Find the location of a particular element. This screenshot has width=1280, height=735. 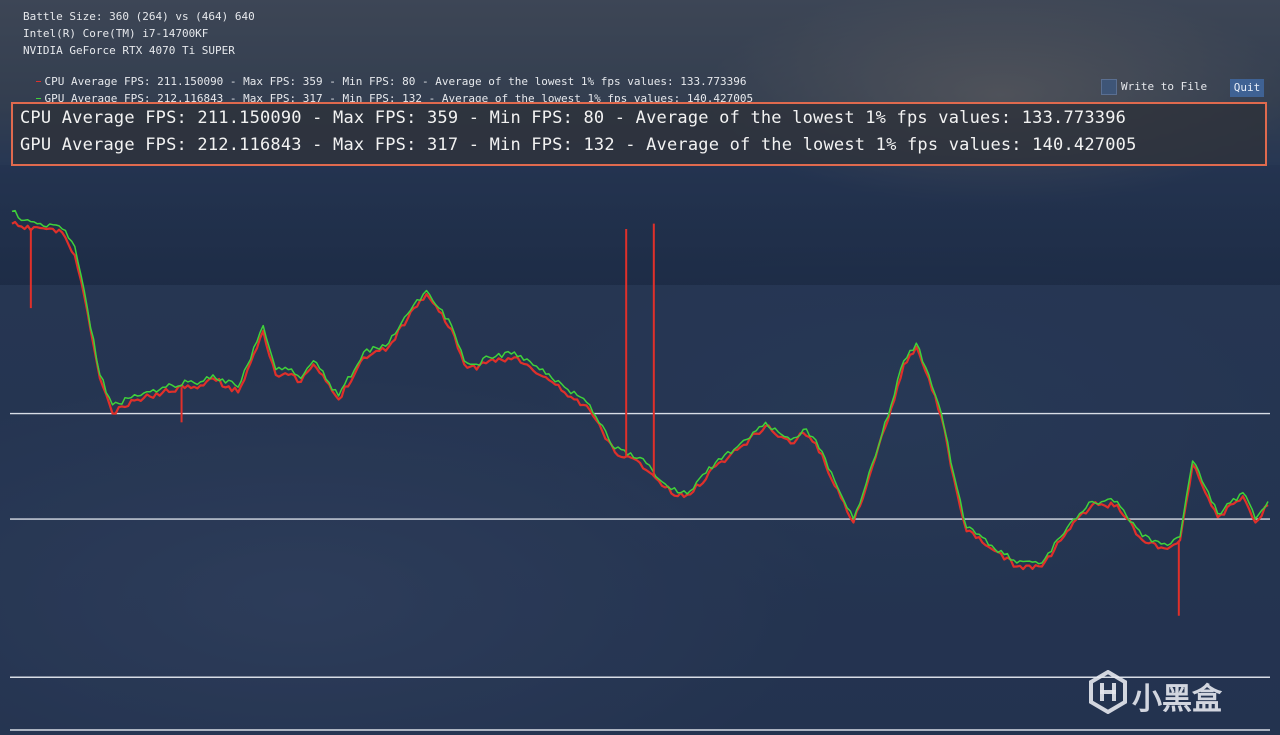

watermark: 小黑盒 is located at coordinates (1168, 694).